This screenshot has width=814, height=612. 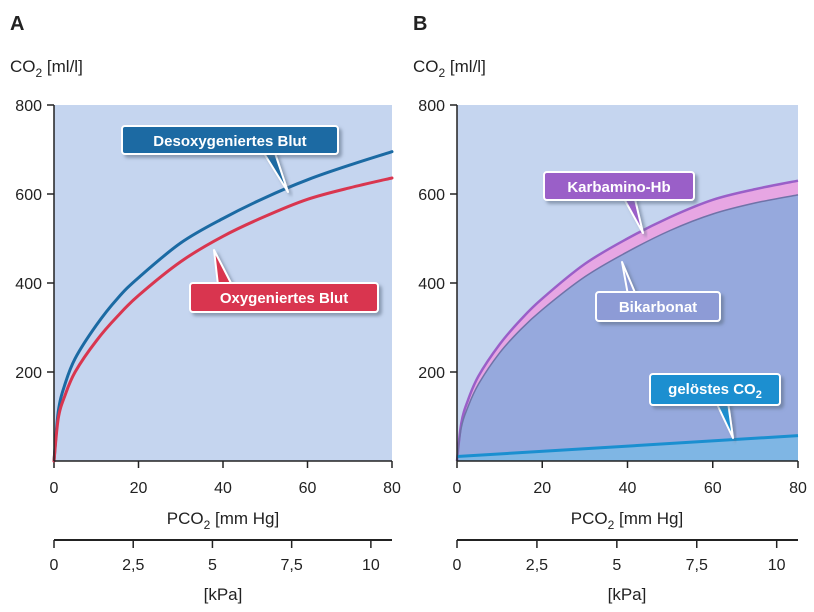 What do you see at coordinates (457, 565) in the screenshot?
I see `panel-b-kpa-tick-label: 0` at bounding box center [457, 565].